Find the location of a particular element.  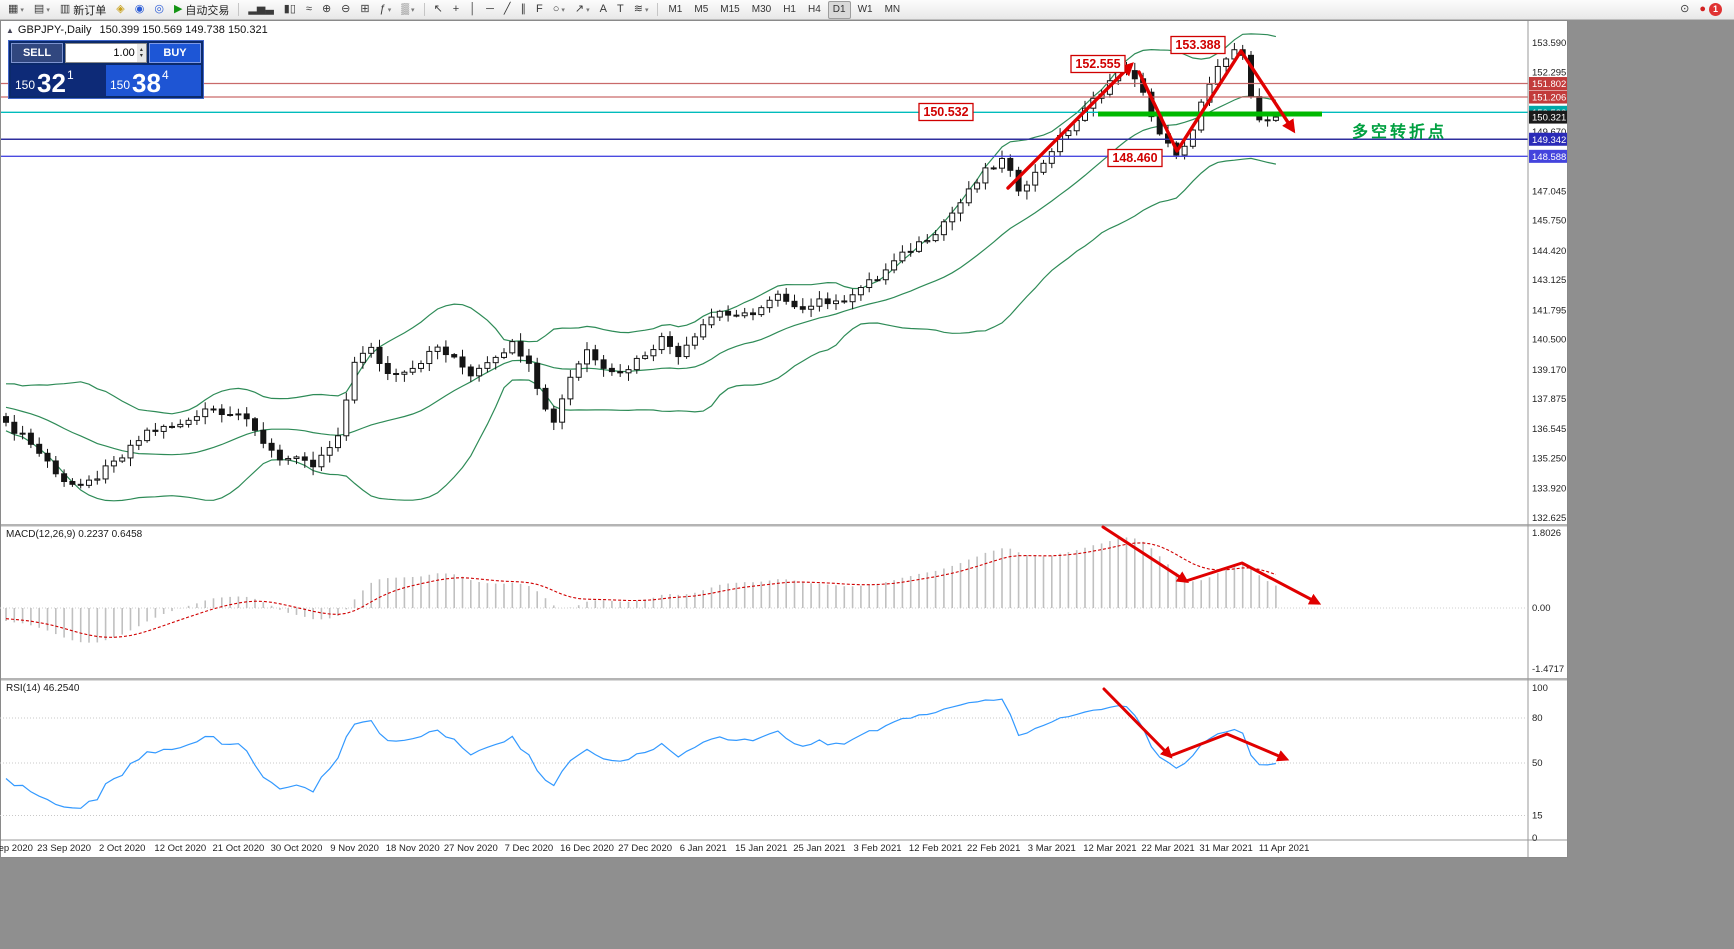

crosshair-button: + is located at coordinates (456, 10).